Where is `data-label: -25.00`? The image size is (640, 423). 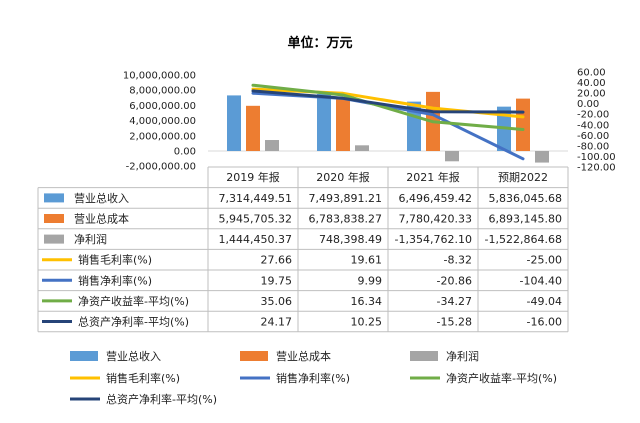 data-label: -25.00 is located at coordinates (544, 260).